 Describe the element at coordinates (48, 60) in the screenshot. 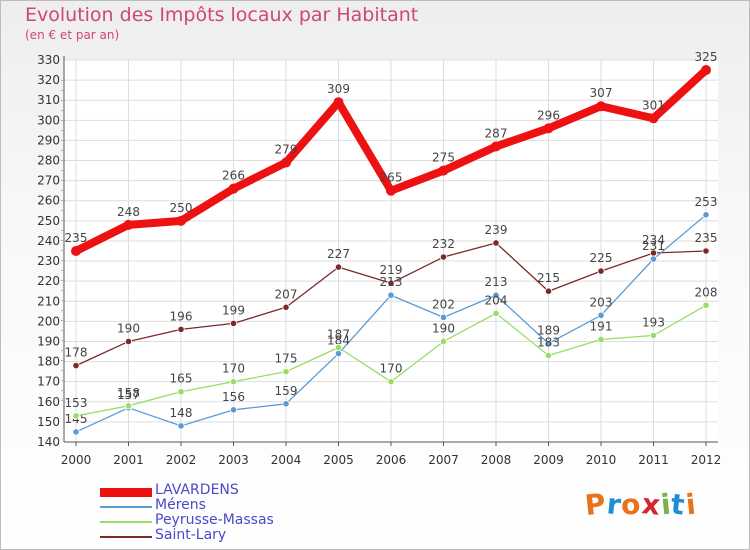

I see `y-tick-label: 330` at that location.